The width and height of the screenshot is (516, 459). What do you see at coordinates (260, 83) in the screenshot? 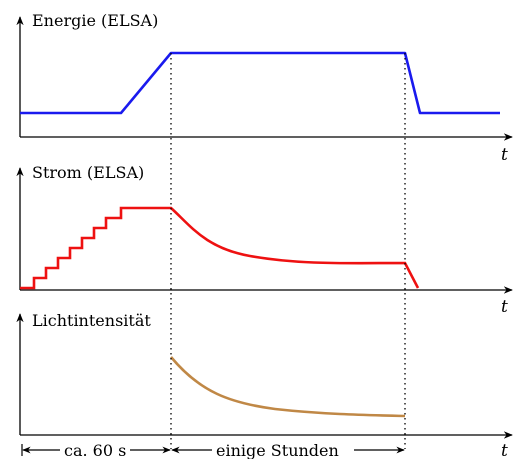
I see `energy-curve` at bounding box center [260, 83].